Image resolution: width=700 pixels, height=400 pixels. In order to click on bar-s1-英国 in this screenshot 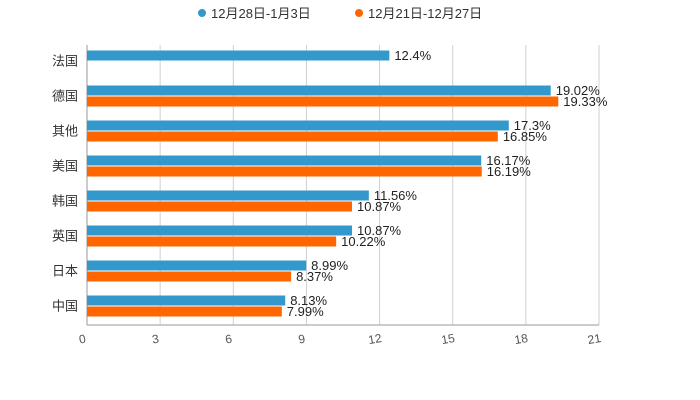, I will do `click(220, 230)`.